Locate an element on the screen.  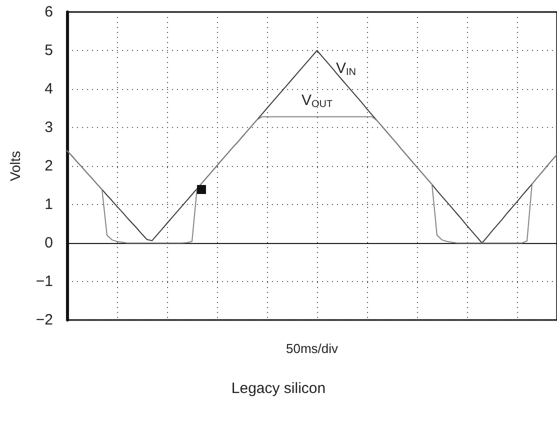
y-tick-label: 2 is located at coordinates (48, 166).